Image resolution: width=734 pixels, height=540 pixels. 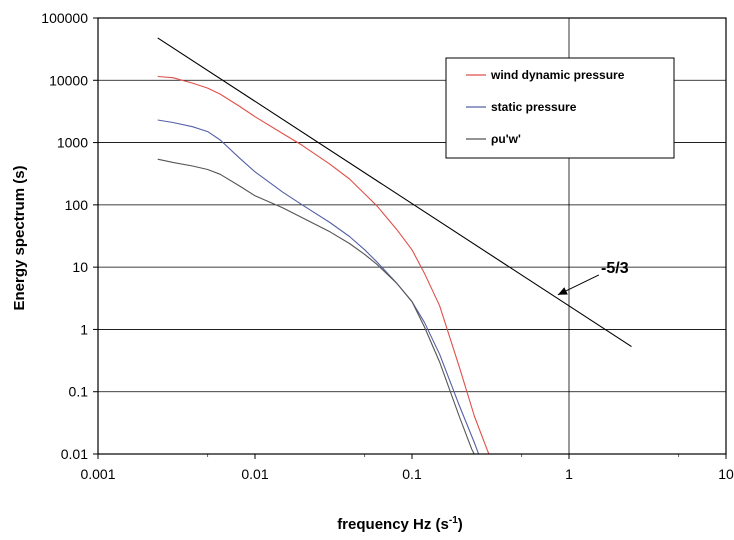 What do you see at coordinates (19, 237) in the screenshot?
I see `y-axis-title: Energy spectrum (s)` at bounding box center [19, 237].